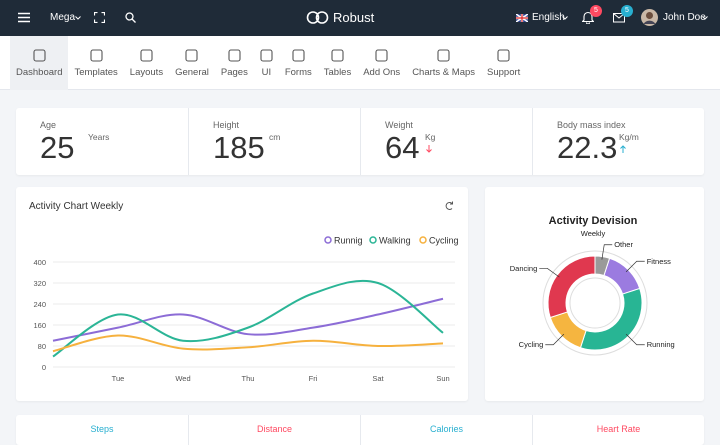  Describe the element at coordinates (266, 72) in the screenshot. I see `nav-label: UI` at that location.